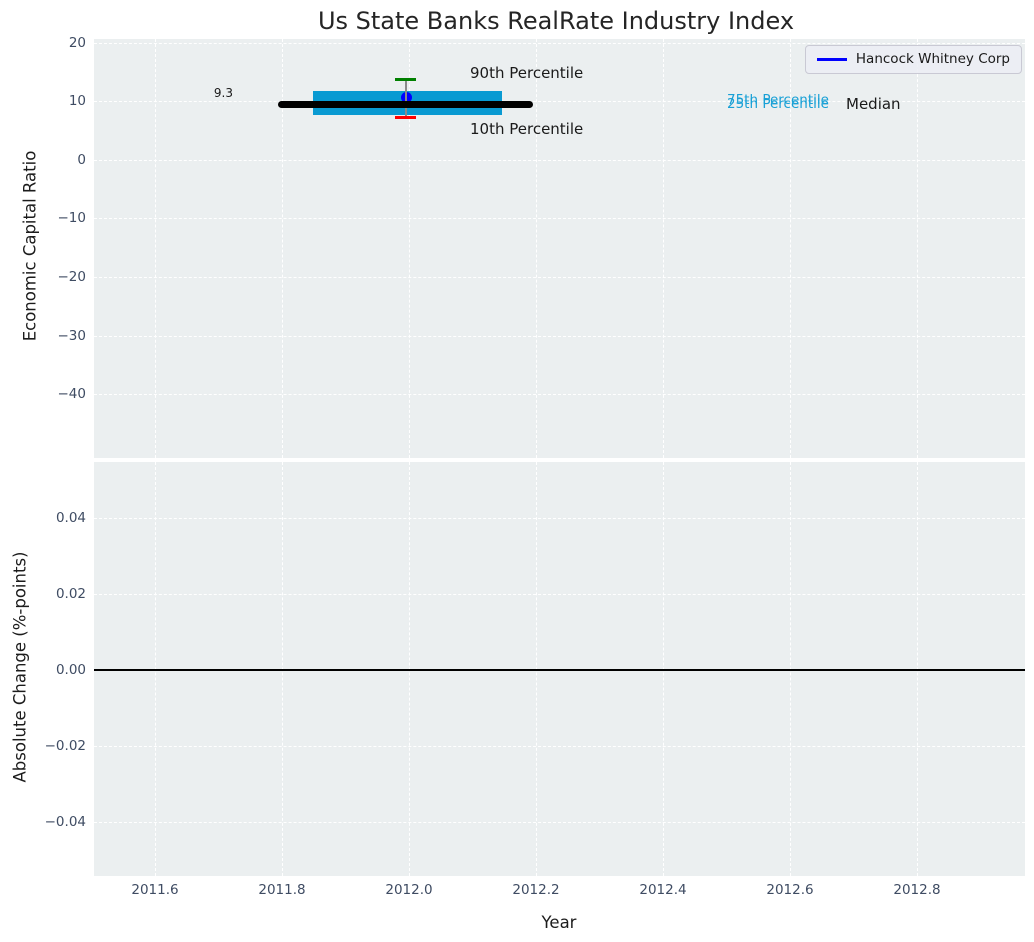 Image resolution: width=1034 pixels, height=942 pixels. Describe the element at coordinates (72, 277) in the screenshot. I see `ytick-label: −20` at that location.